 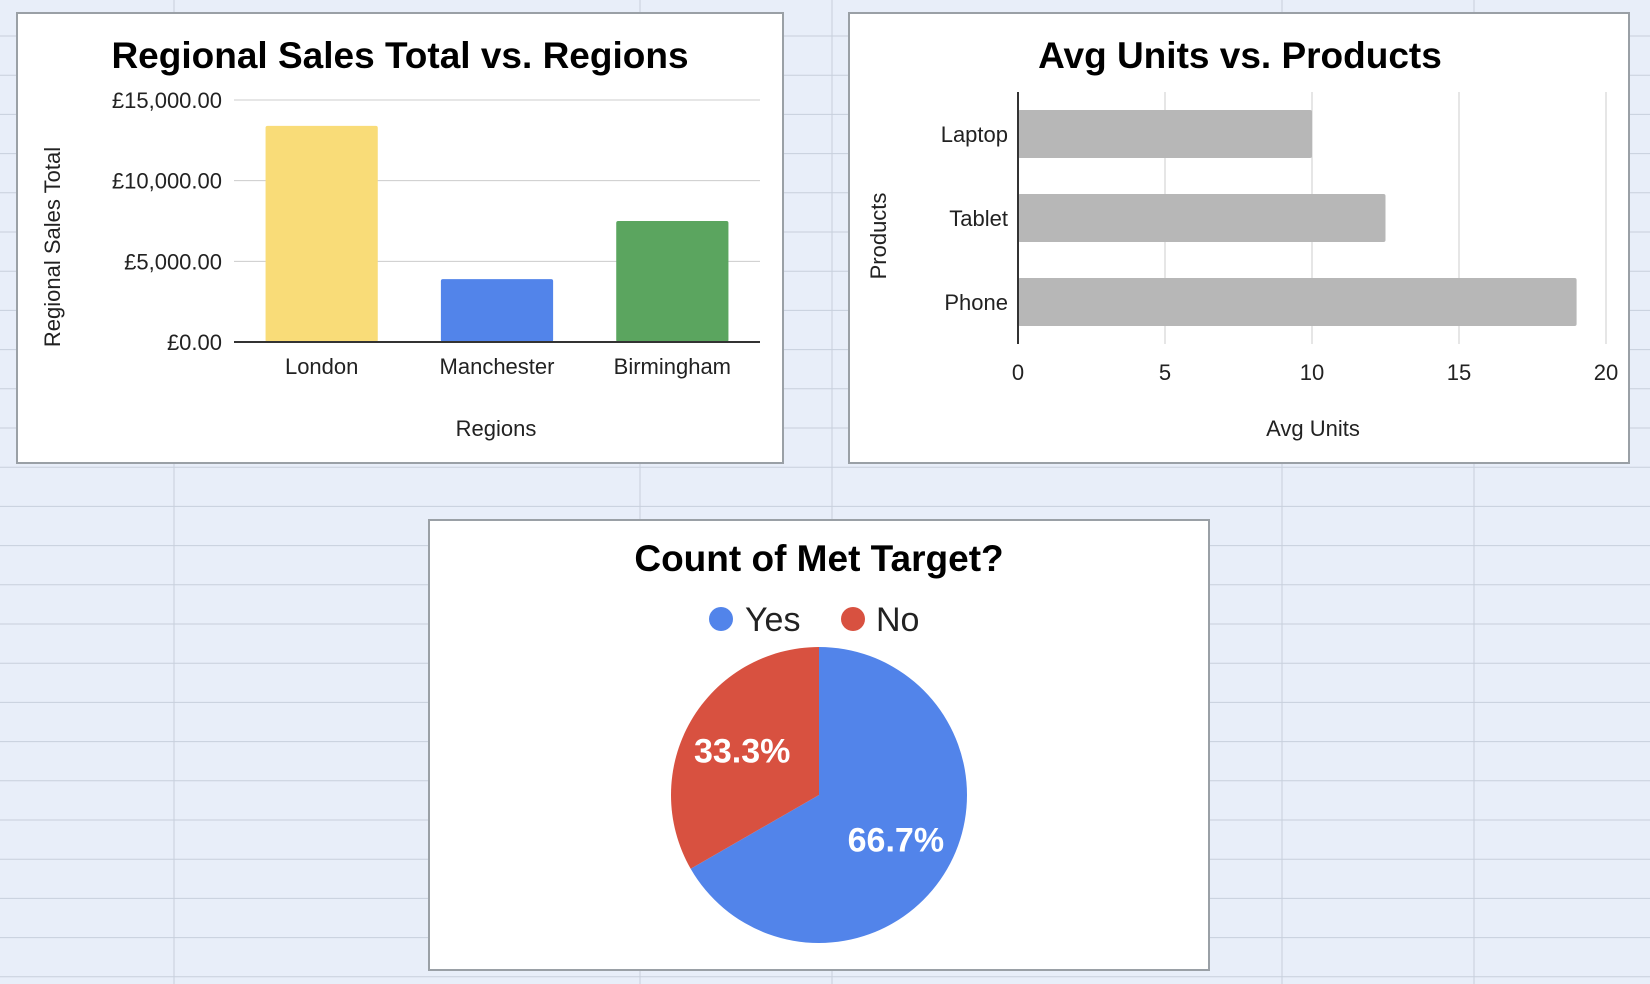 I want to click on legend-swatch-no, so click(x=853, y=619).